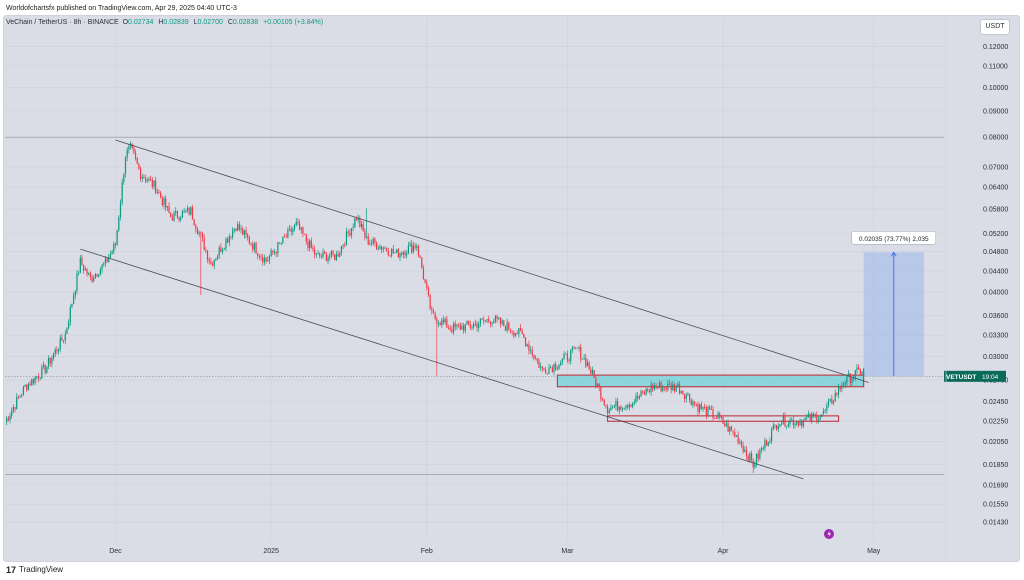 The height and width of the screenshot is (580, 1024). Describe the element at coordinates (62, 22) in the screenshot. I see `legend-symbol: VeChain / TetherUS · 8h · BINANCE` at that location.